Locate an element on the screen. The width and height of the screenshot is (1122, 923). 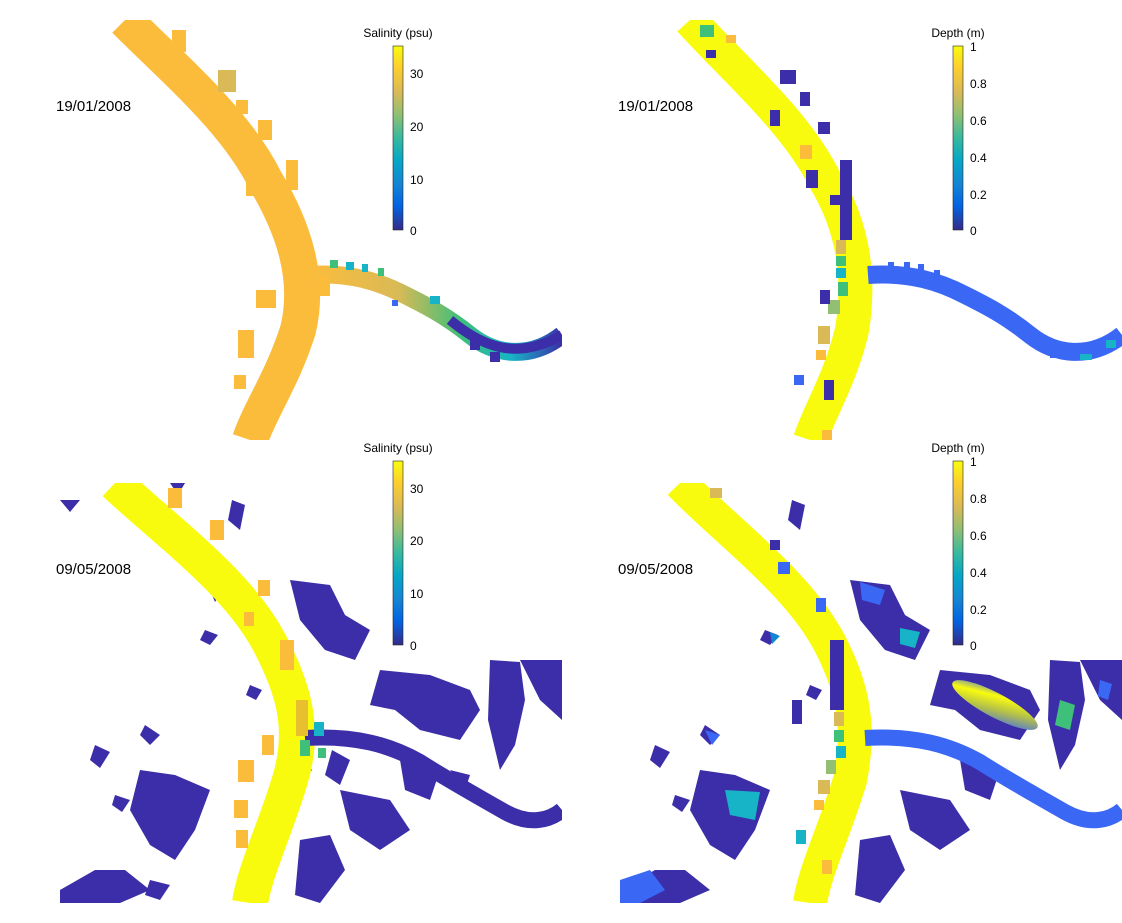
colorbar-salinity-may: Salinity (psu) 0 10 20 30 is located at coordinates (397, 547).